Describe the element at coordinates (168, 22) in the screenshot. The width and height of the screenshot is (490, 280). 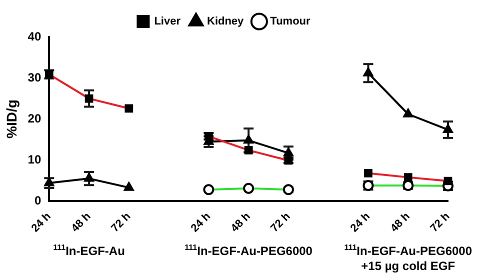
I see `legend-label: Liver` at that location.